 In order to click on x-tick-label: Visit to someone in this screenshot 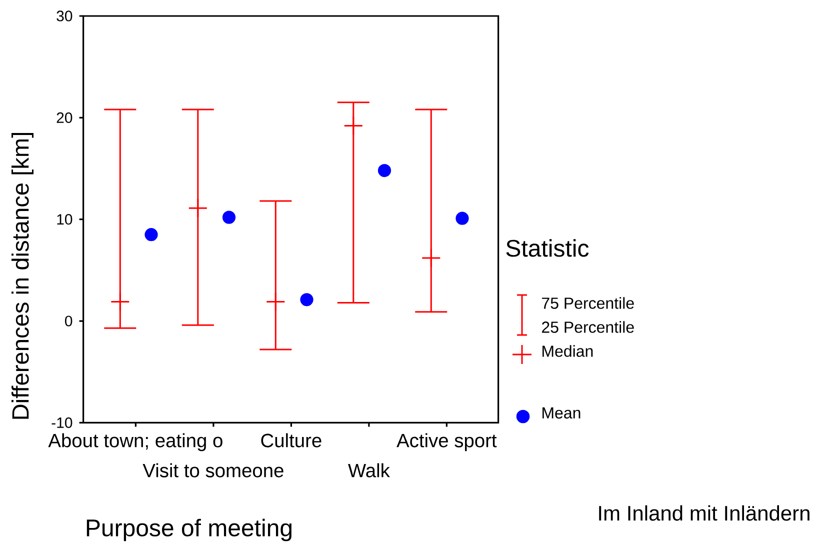, I will do `click(213, 470)`.